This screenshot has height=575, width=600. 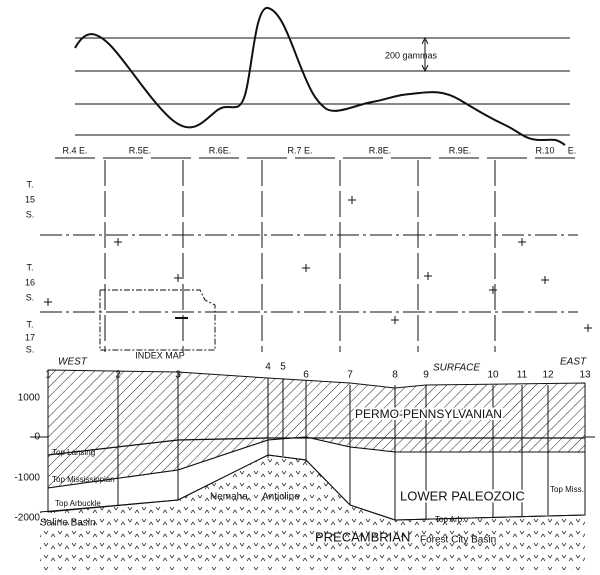 What do you see at coordinates (30, 199) in the screenshot?
I see `township-label: 15` at bounding box center [30, 199].